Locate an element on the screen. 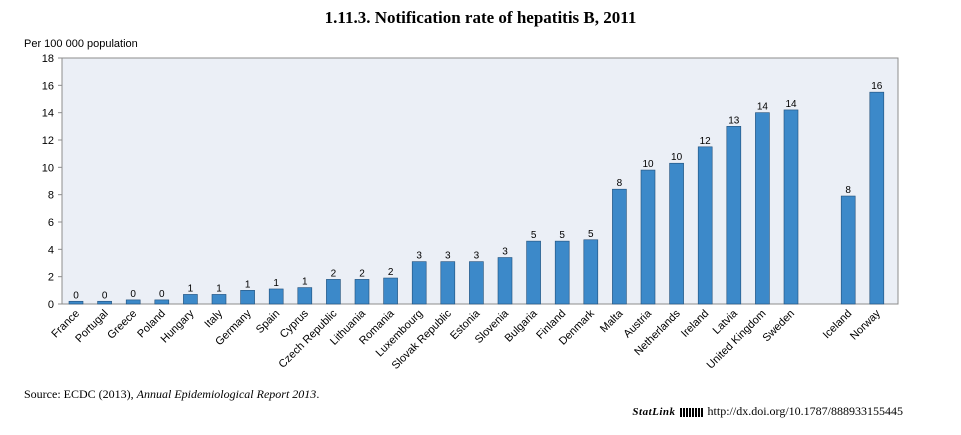 Image resolution: width=961 pixels, height=435 pixels. statlink-label: StatLink is located at coordinates (654, 412).